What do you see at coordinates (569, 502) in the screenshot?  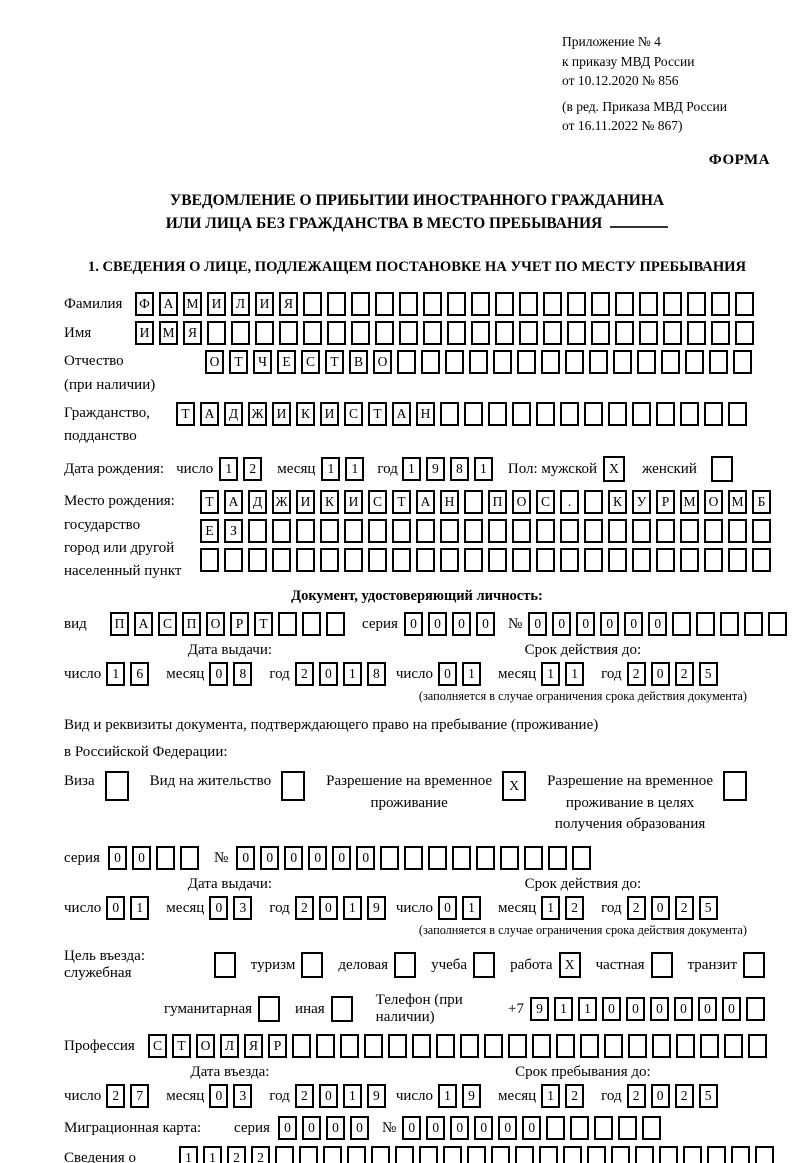 I see `char-cell: .` at bounding box center [569, 502].